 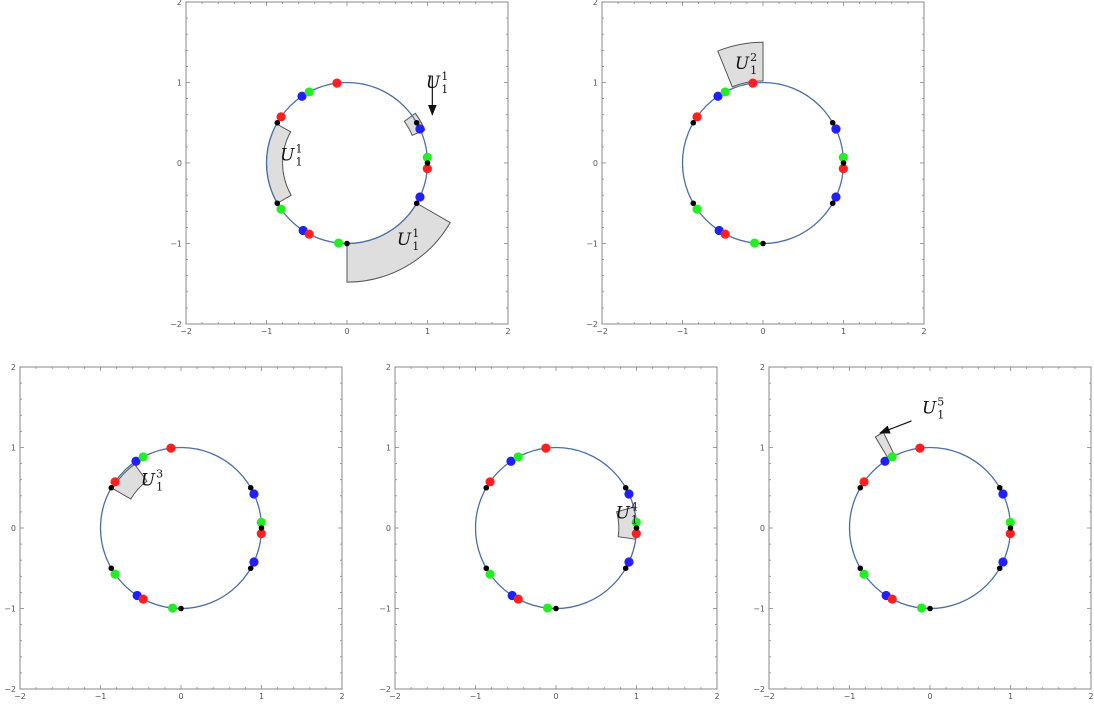 I want to click on region-label-sup: 5, so click(x=940, y=402).